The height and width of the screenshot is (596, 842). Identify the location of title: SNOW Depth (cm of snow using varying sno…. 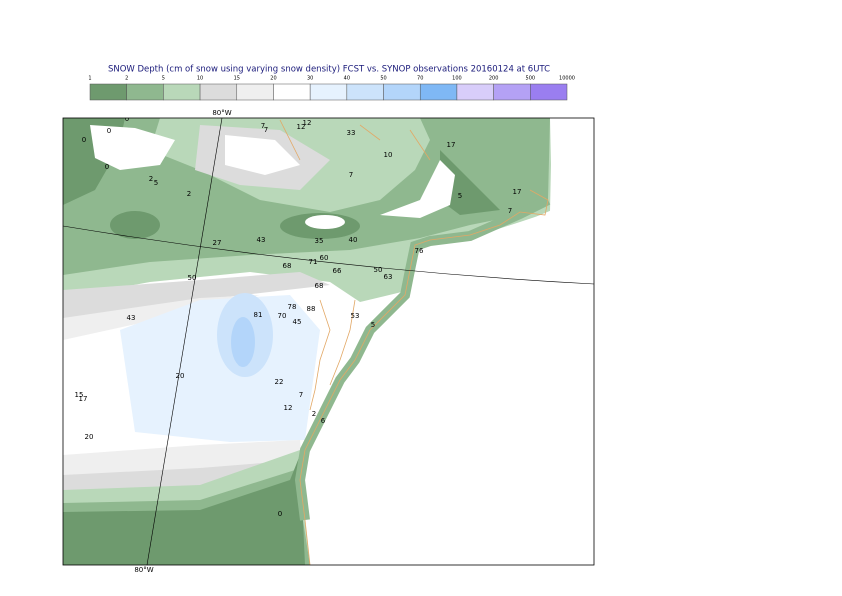
(329, 70).